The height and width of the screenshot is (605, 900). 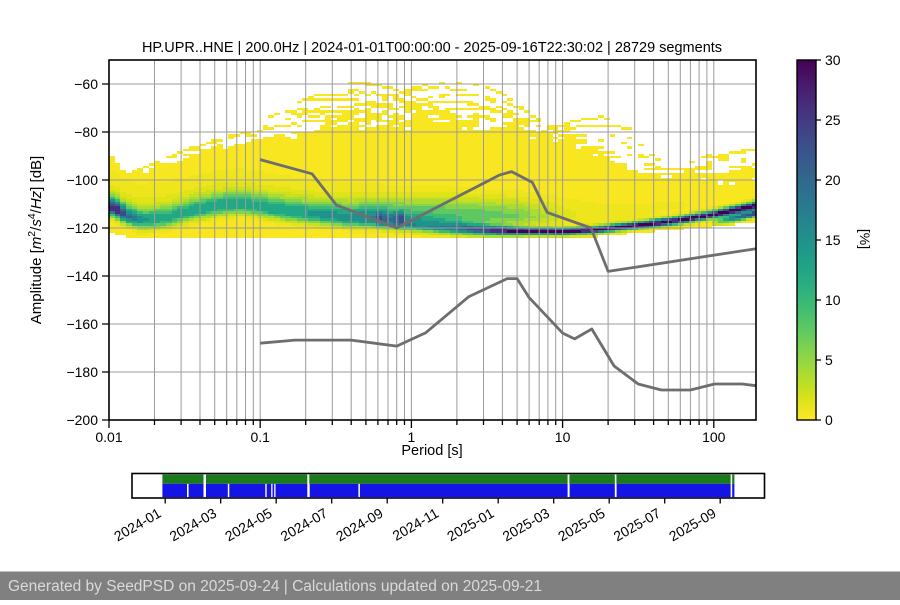 I want to click on svg-text: Period [s], so click(x=431, y=451).